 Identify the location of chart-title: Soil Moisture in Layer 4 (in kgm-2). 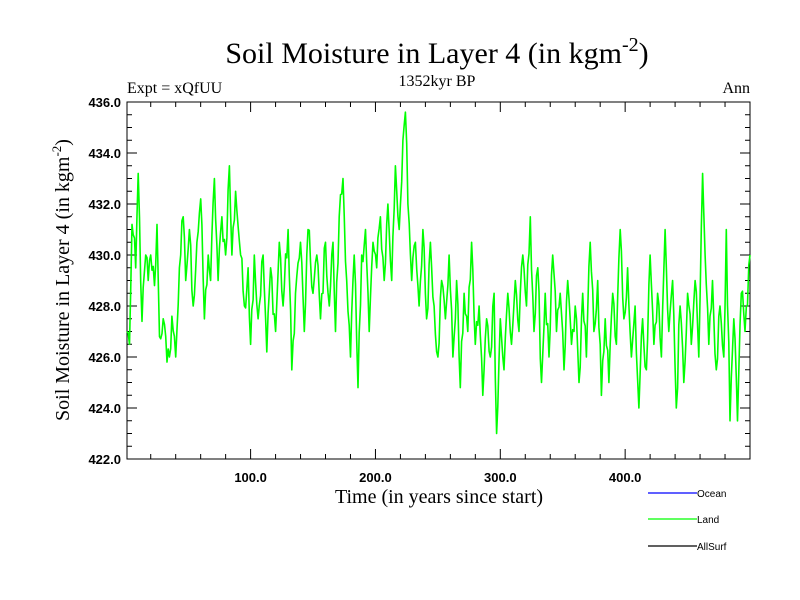
(436, 52).